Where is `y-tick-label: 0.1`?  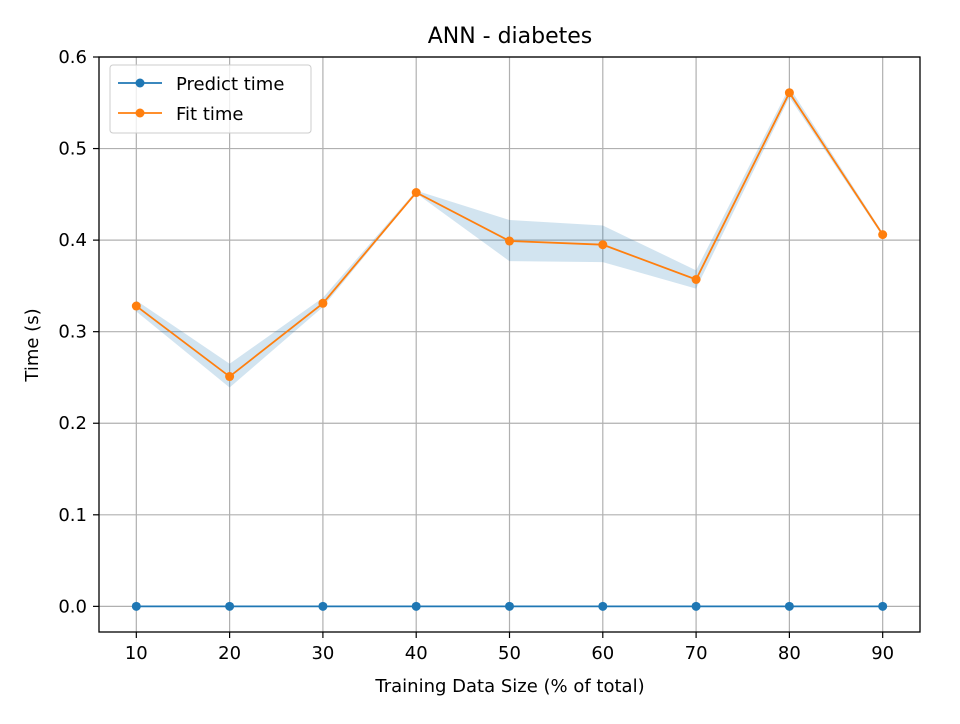
y-tick-label: 0.1 is located at coordinates (72, 515).